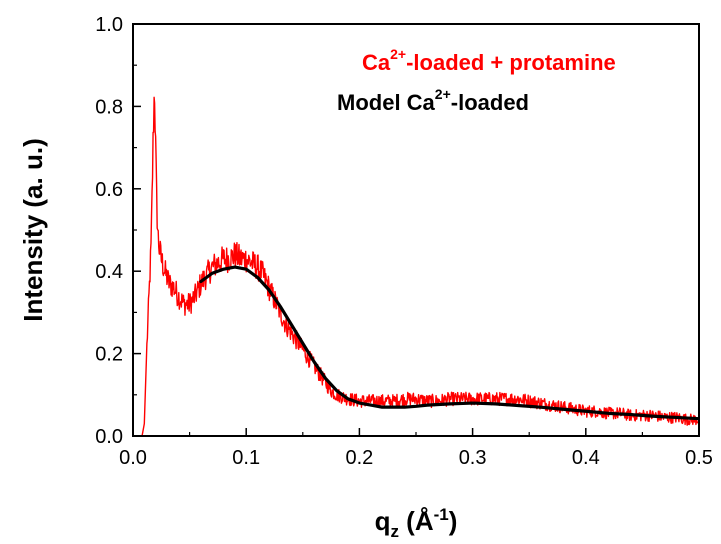 The image size is (721, 544). I want to click on x-tick-label: 0.1, so click(246, 458).